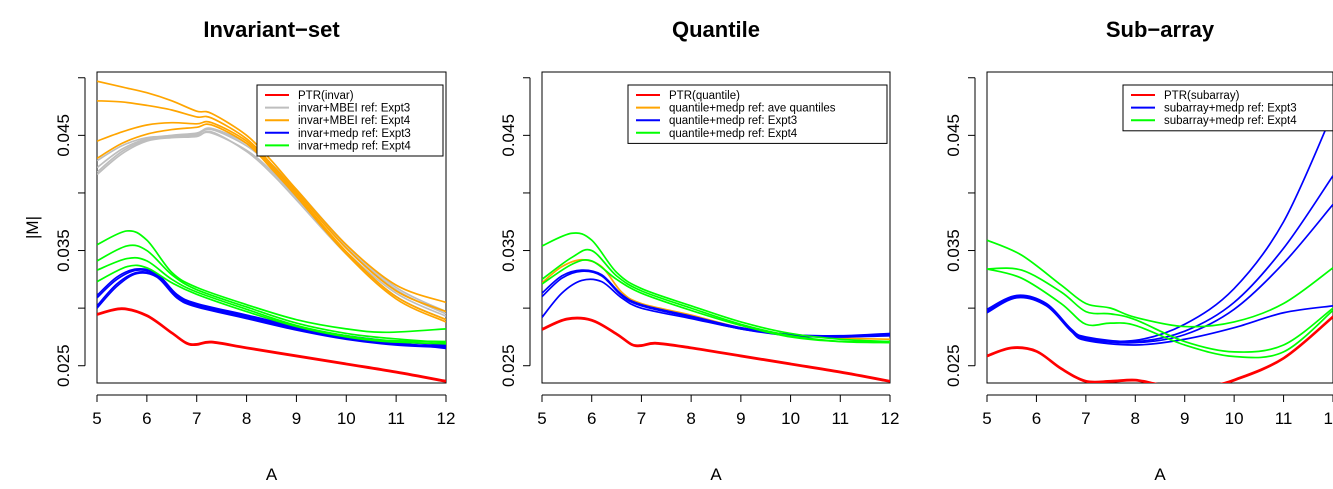 The width and height of the screenshot is (1333, 489). Describe the element at coordinates (733, 134) in the screenshot. I see `legend-label: quantile+medp ref: Expt4` at that location.